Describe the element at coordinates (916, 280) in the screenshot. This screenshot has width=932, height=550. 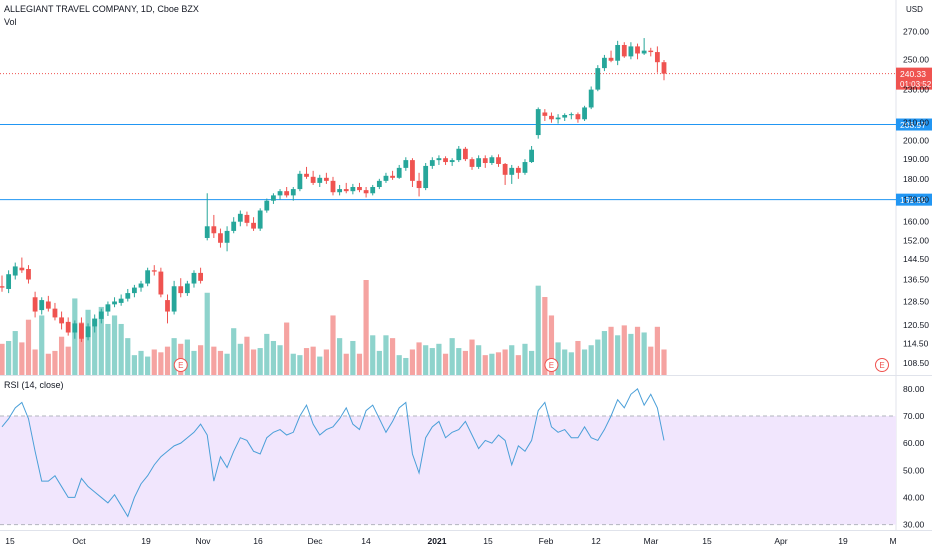
I see `price-tick-label: 136.50` at that location.